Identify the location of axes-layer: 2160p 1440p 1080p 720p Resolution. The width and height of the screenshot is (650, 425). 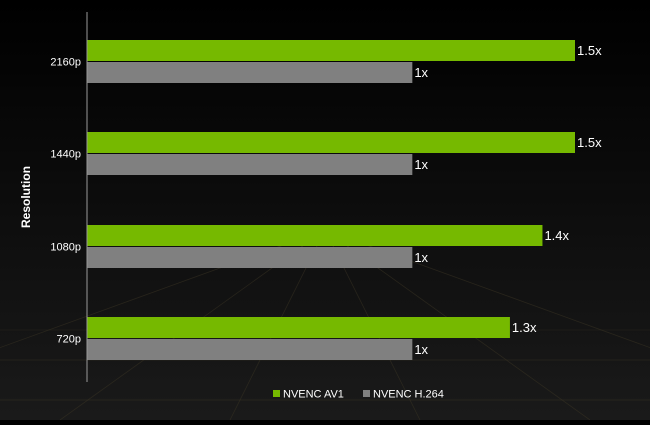
(53, 197).